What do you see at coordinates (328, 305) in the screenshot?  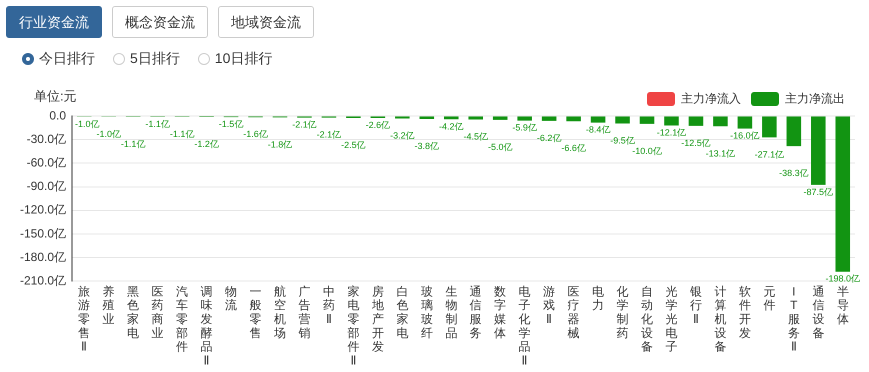 I see `x-tick-label: 中药Ⅱ` at bounding box center [328, 305].